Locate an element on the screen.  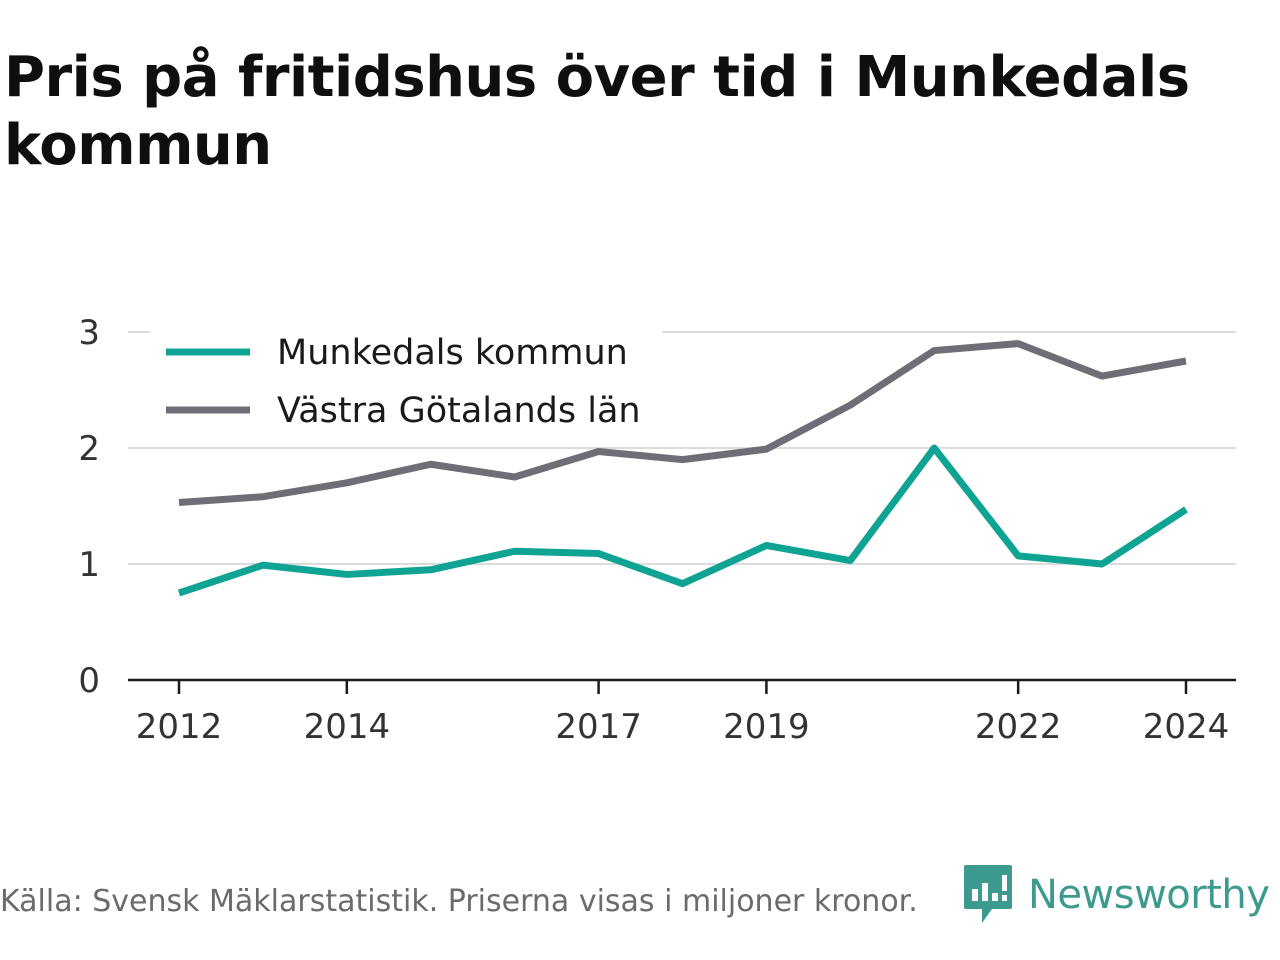
x-tick-label: 2019 is located at coordinates (766, 727).